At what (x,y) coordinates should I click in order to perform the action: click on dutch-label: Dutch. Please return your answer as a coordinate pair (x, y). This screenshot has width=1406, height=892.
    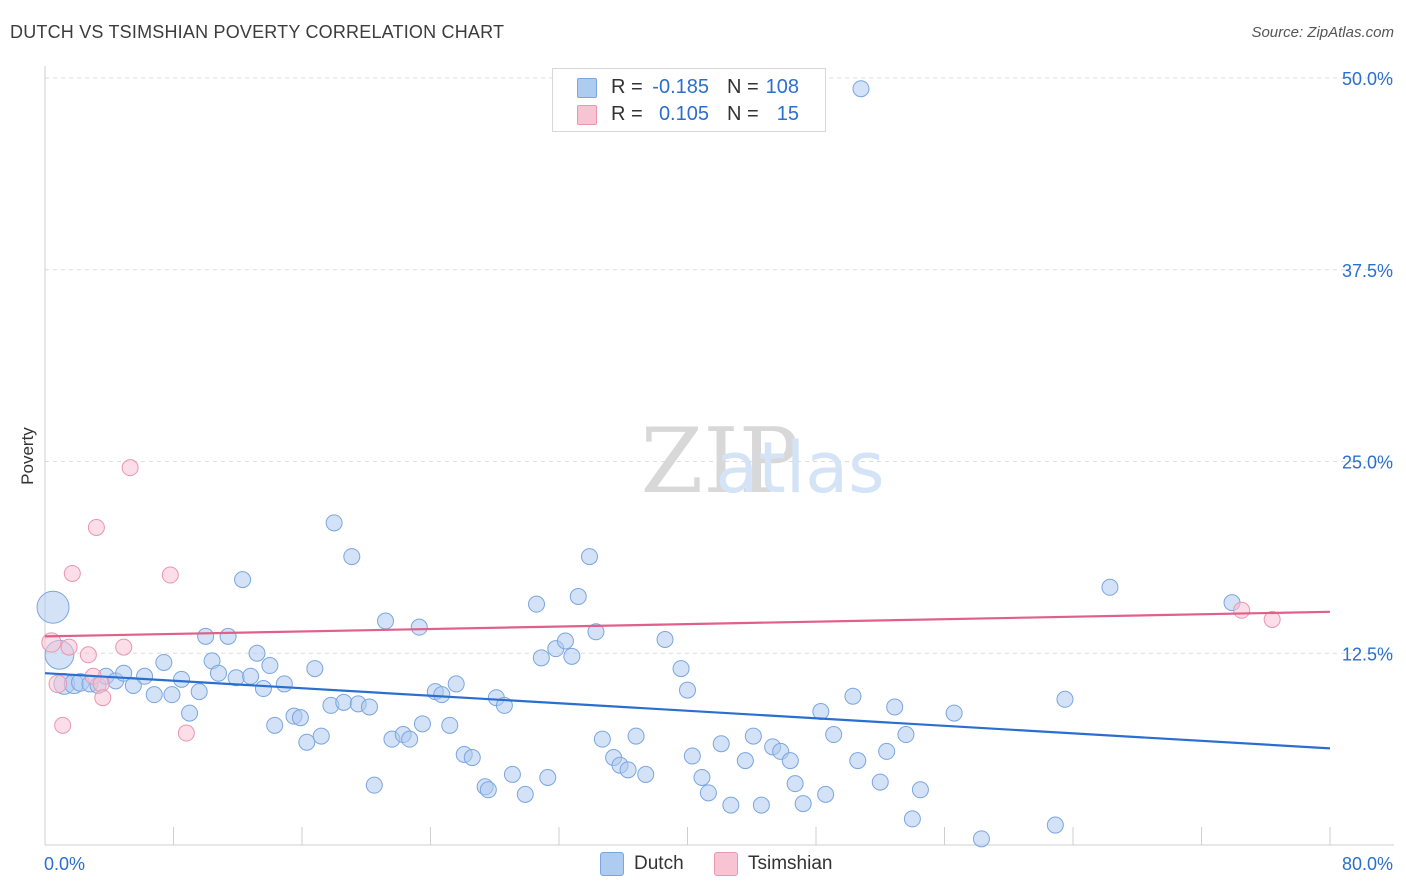
    Looking at the image, I should click on (659, 863).